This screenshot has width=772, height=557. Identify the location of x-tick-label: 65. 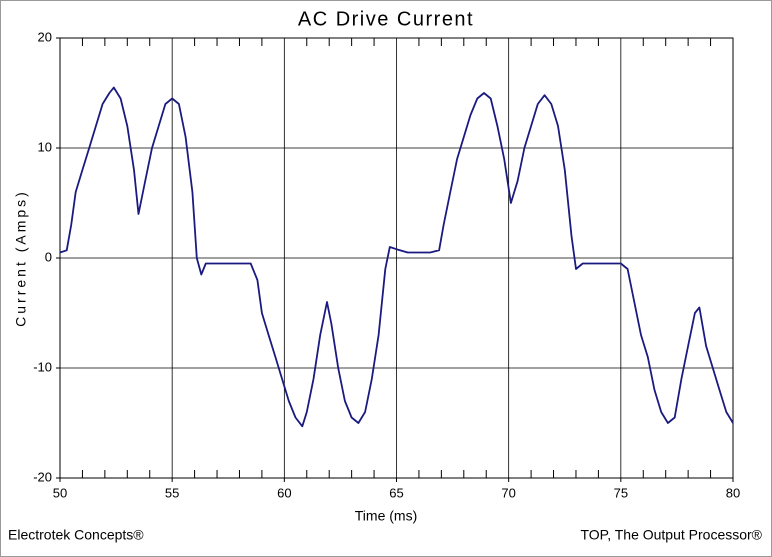
(396, 492).